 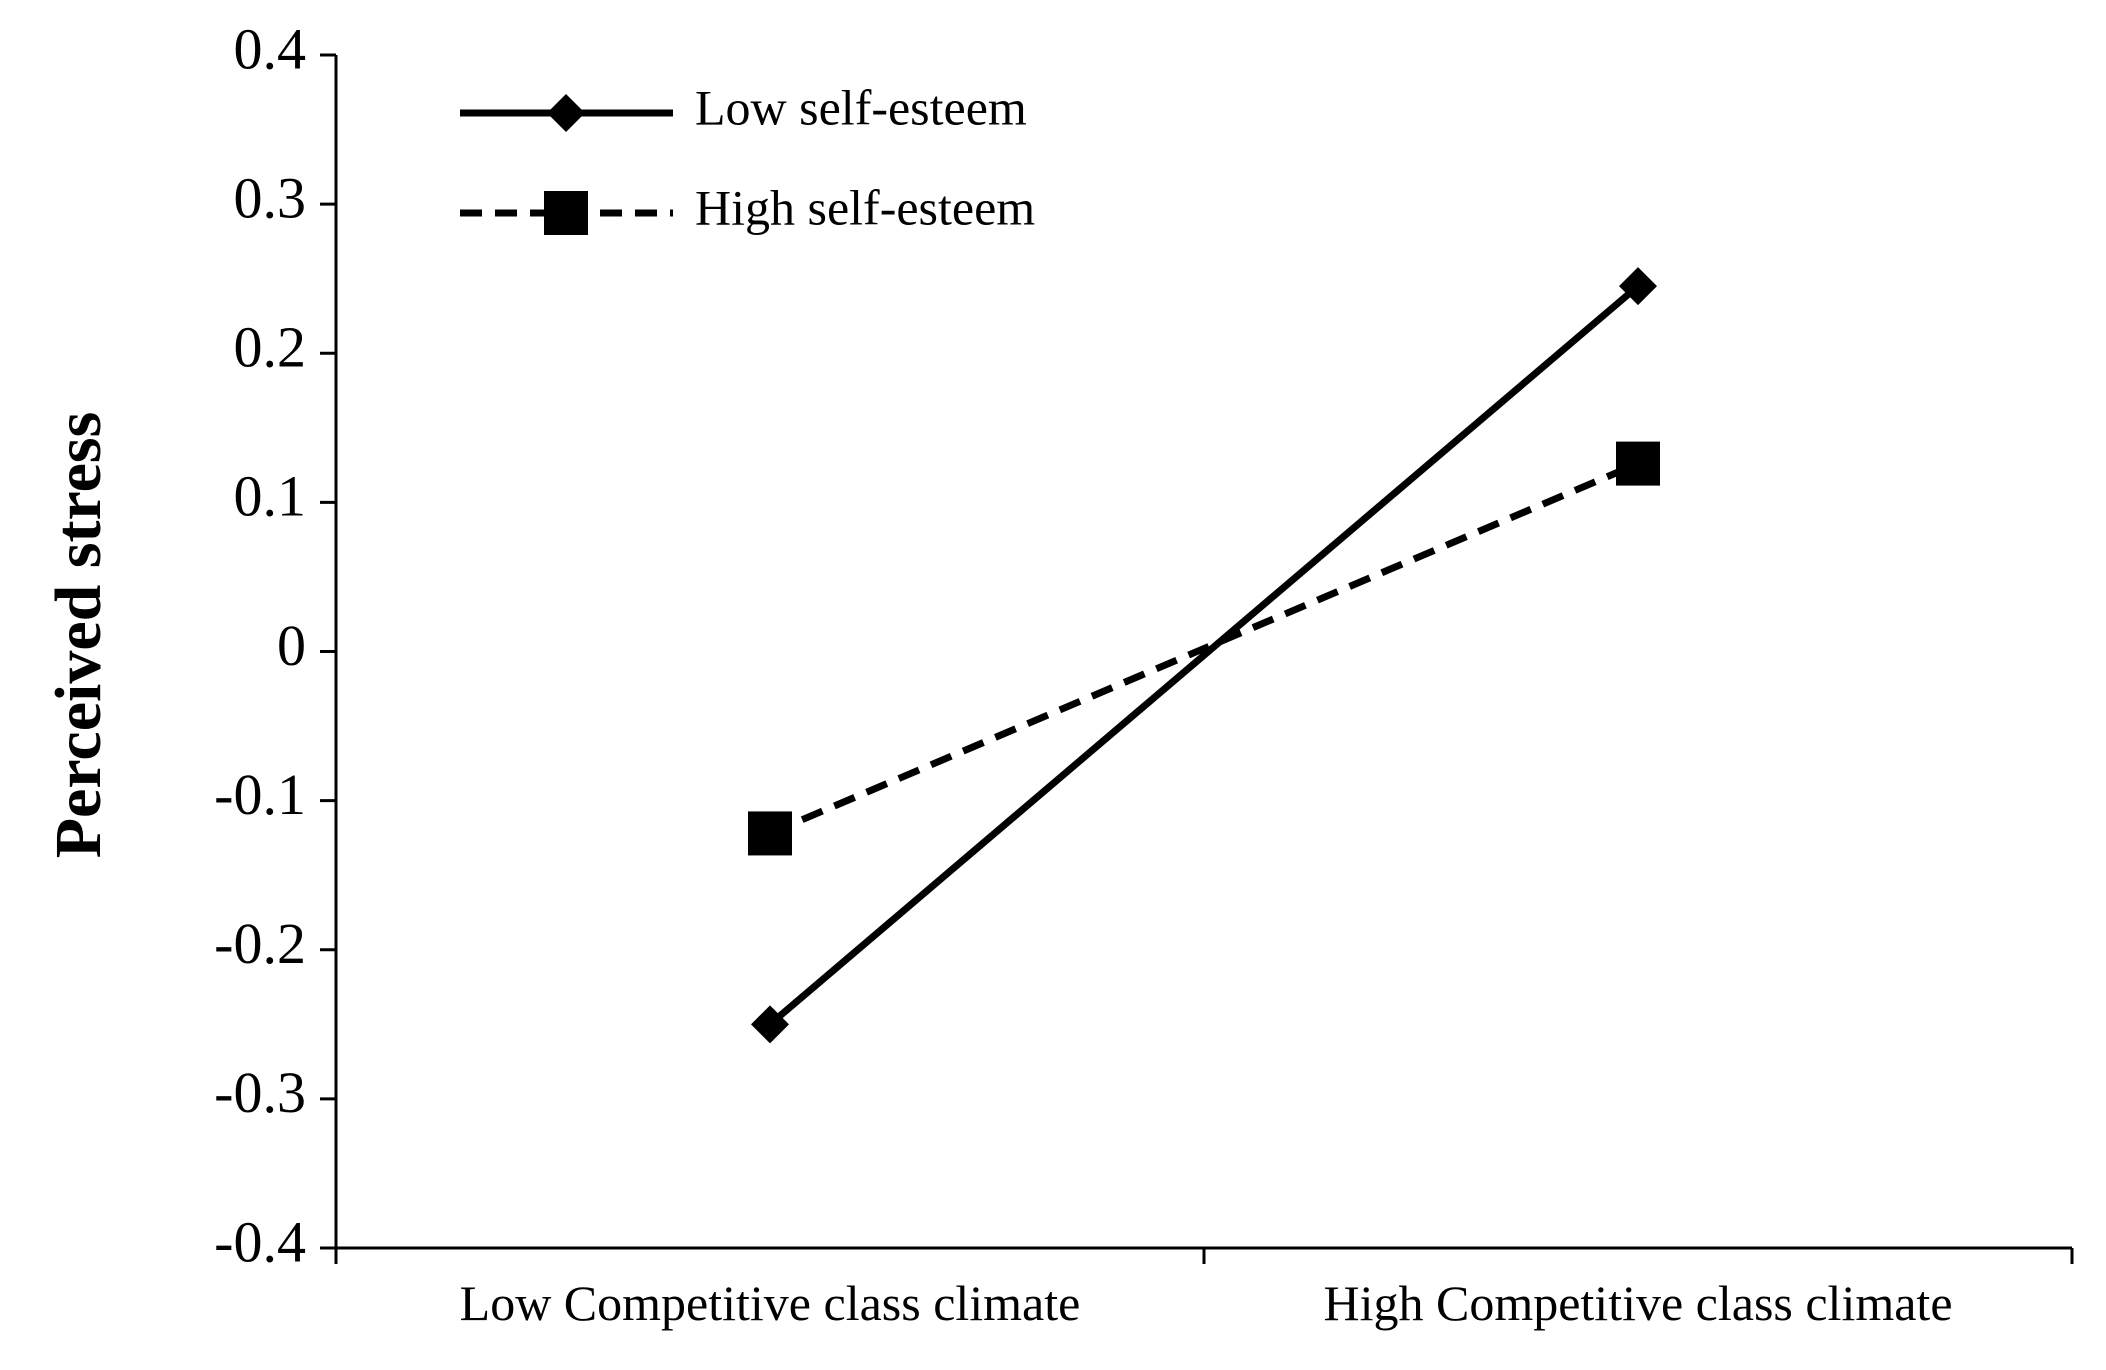 I want to click on y-tick-label: -0.1, so click(x=260, y=794).